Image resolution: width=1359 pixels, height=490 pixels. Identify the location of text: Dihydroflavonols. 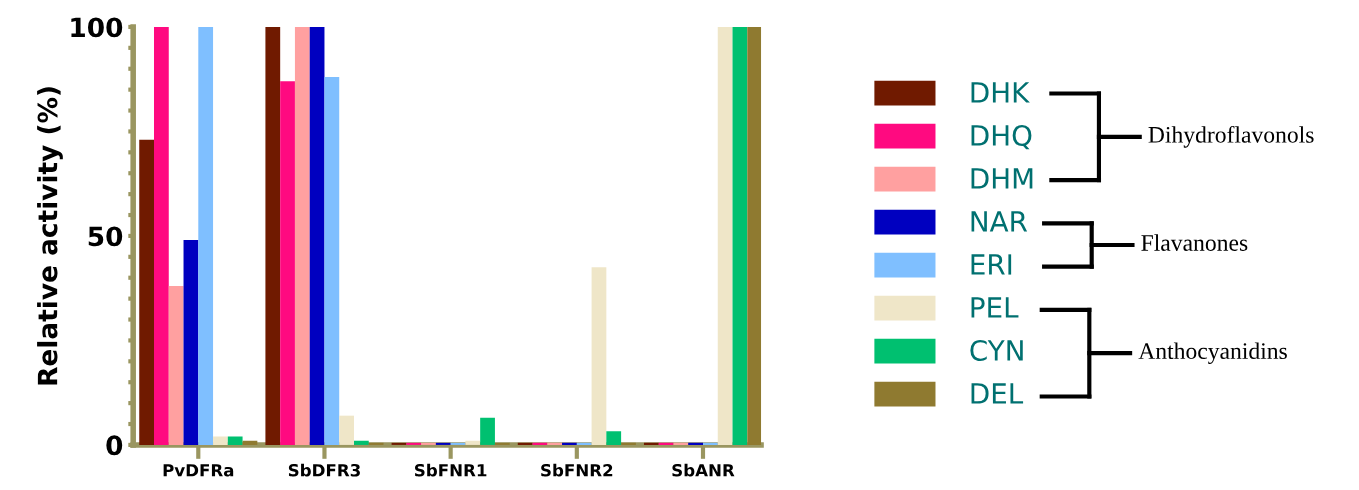
(1231, 136).